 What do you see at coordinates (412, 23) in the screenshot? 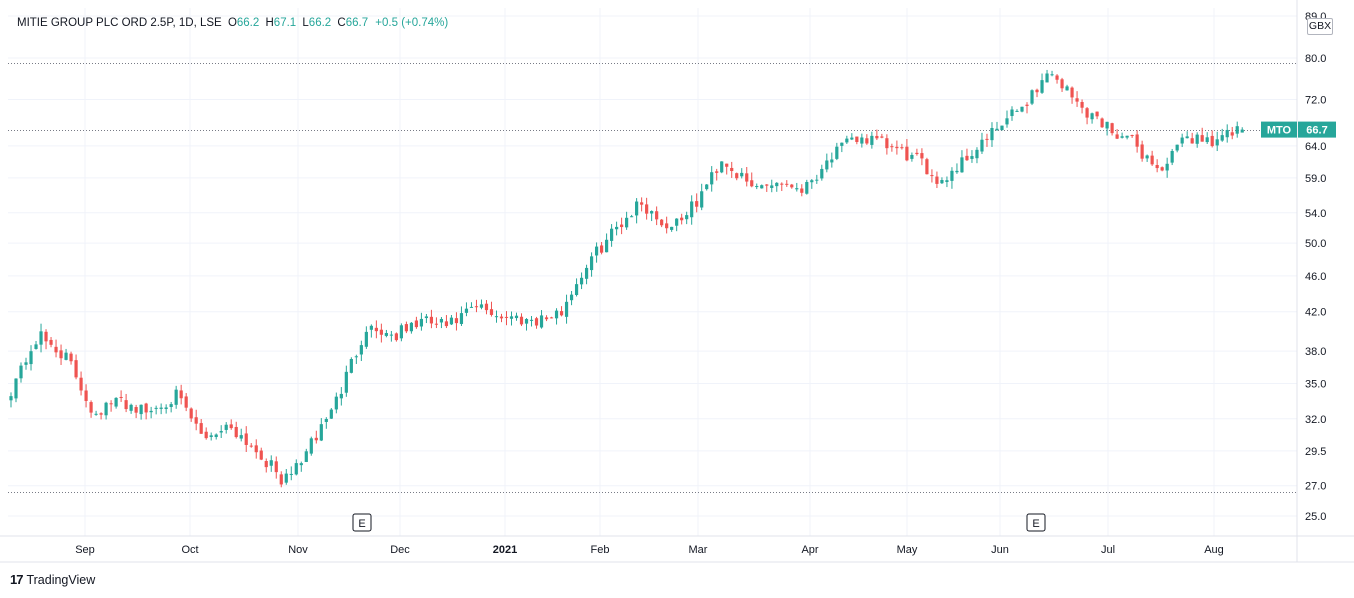
I see `change-value: +0.5 (+0.74%)` at bounding box center [412, 23].